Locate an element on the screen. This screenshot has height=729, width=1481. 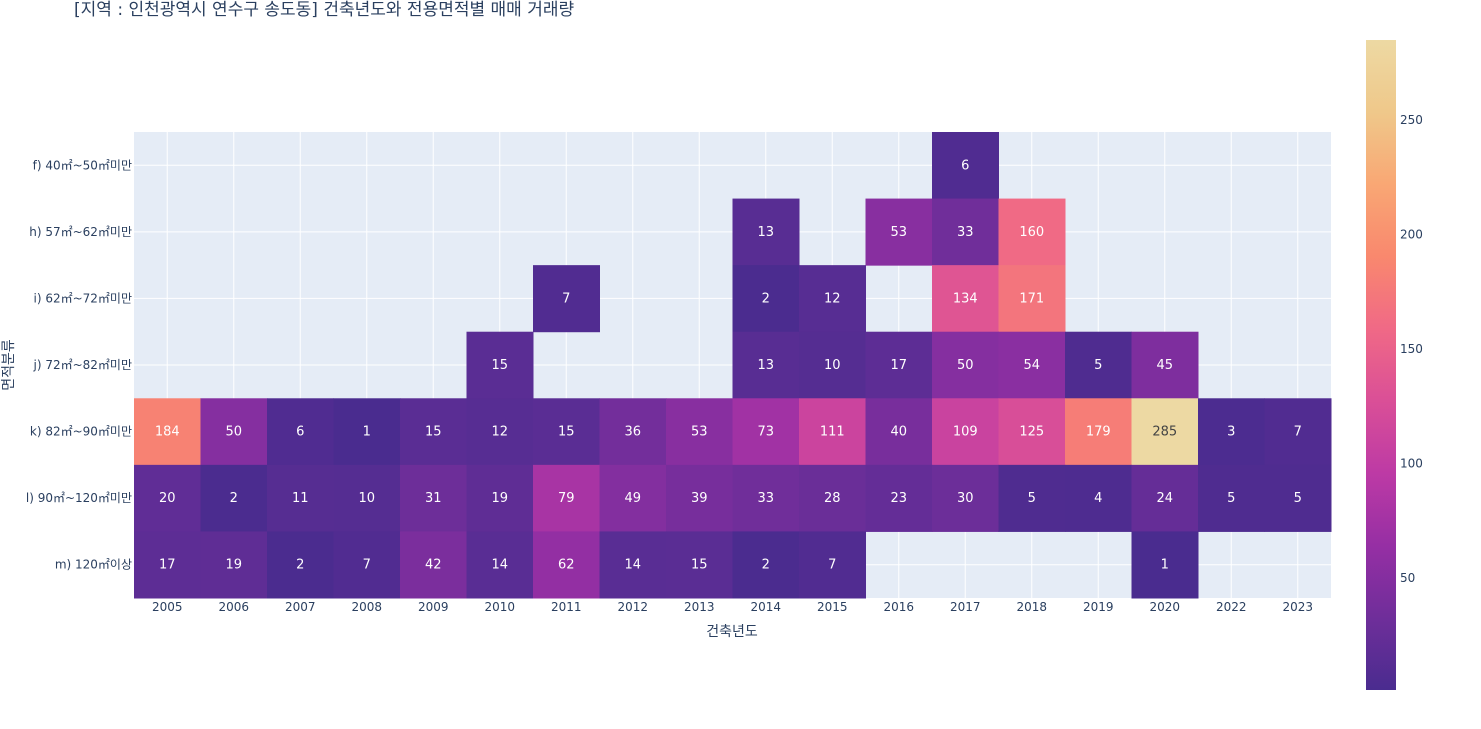
cell-value-label: 10 is located at coordinates (832, 365).